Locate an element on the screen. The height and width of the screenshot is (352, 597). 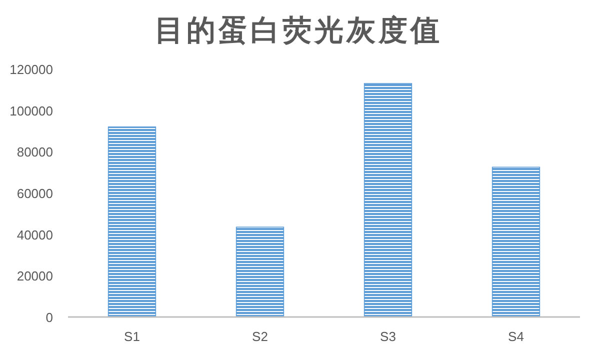
y-tick-label: 120000 is located at coordinates (31, 69).